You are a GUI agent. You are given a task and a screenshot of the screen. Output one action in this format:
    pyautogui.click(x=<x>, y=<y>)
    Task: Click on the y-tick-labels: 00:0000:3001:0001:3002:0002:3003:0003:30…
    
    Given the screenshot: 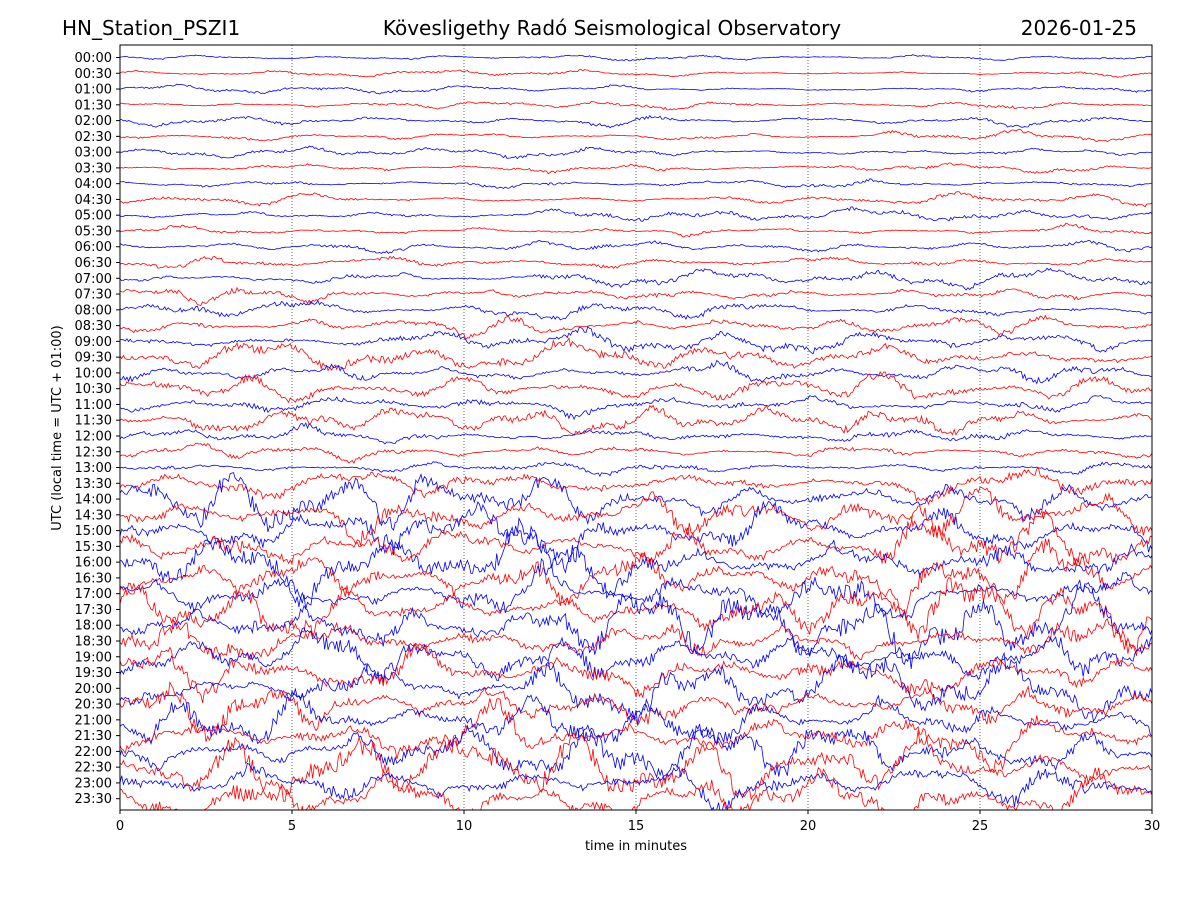 What is the action you would take?
    pyautogui.click(x=97, y=429)
    